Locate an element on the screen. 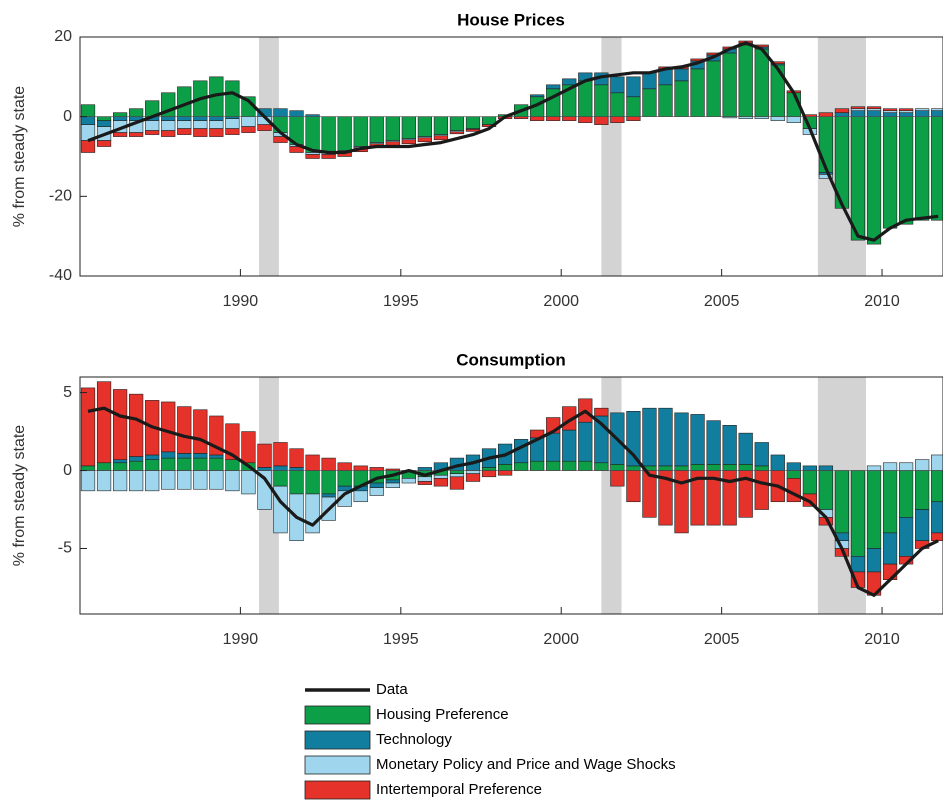 Image resolution: width=943 pixels, height=803 pixels. x-tick-label: 1995 is located at coordinates (401, 639).